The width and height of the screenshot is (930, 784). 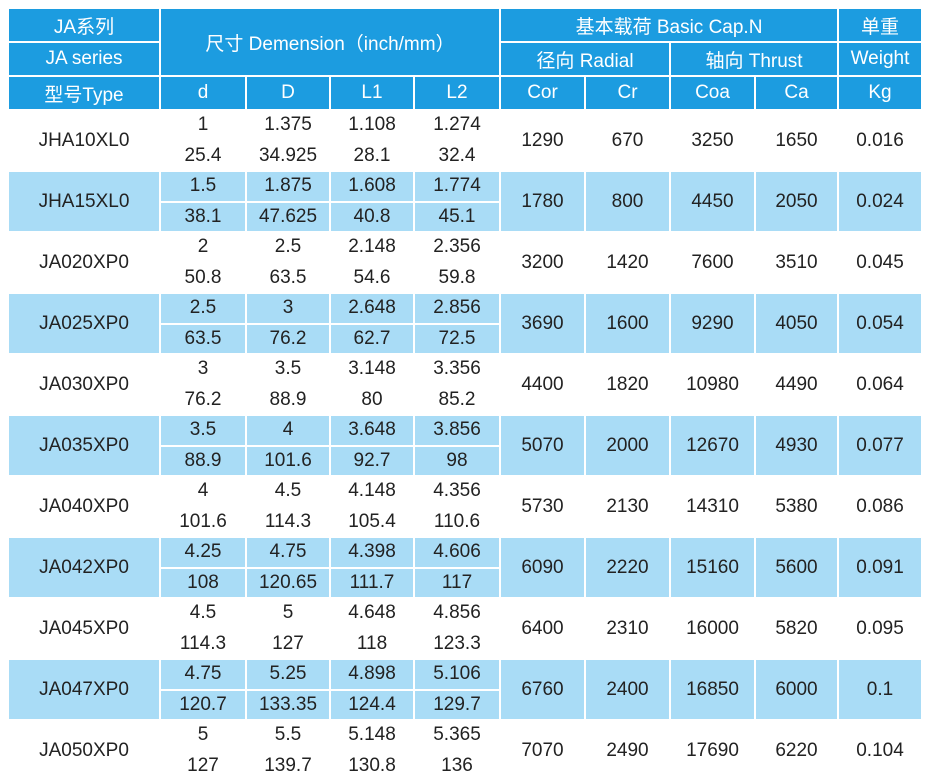 I want to click on mm-cell: 62.7, so click(x=372, y=338).